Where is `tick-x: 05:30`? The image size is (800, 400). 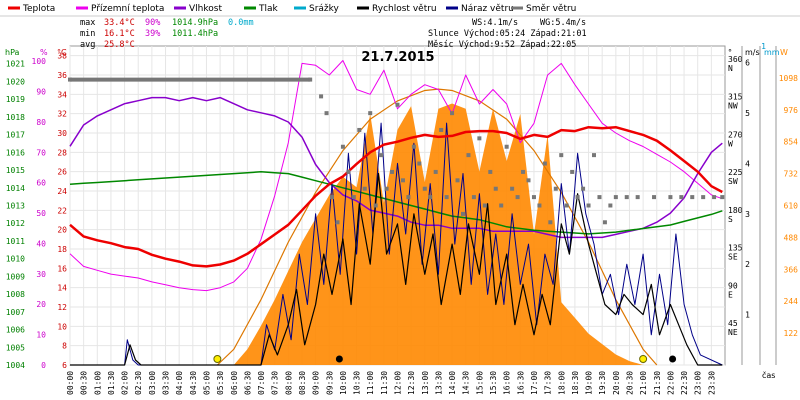
tick-x: 05:30 is located at coordinates (220, 383).